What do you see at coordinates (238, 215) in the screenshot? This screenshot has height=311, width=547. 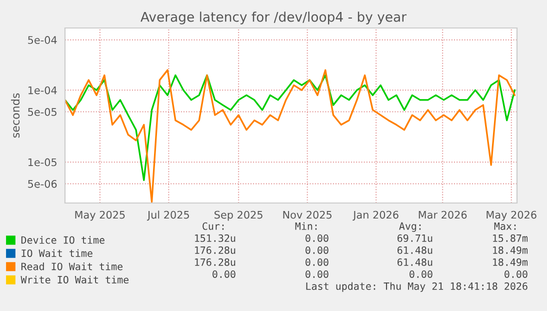 I see `x-tick-label: Sep 2025` at bounding box center [238, 215].